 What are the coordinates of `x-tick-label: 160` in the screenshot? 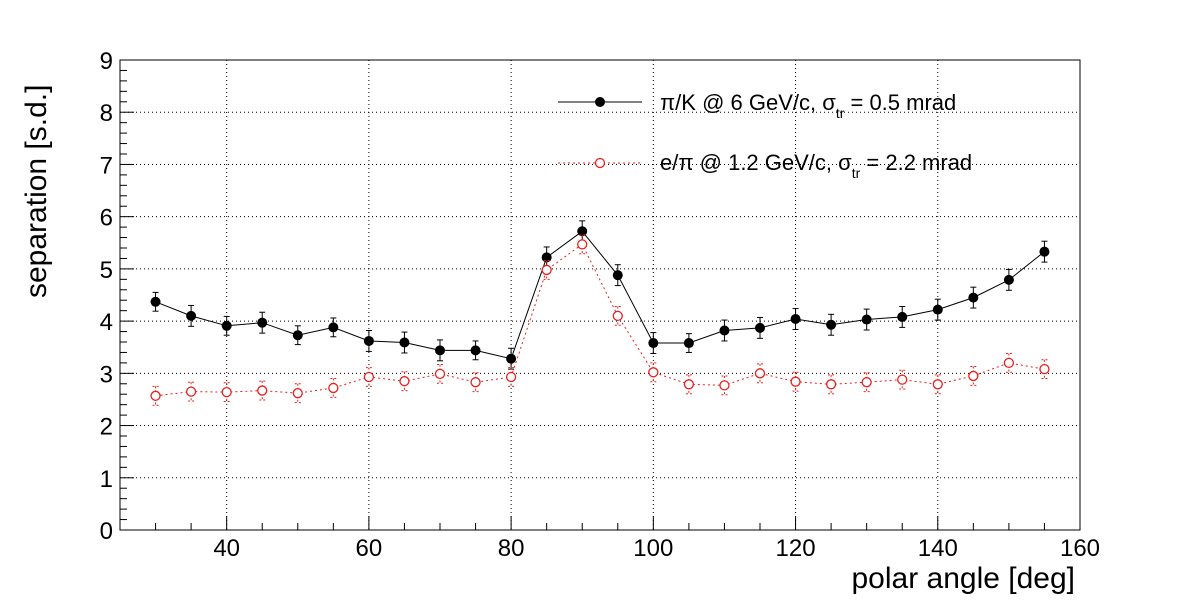 It's located at (1080, 548).